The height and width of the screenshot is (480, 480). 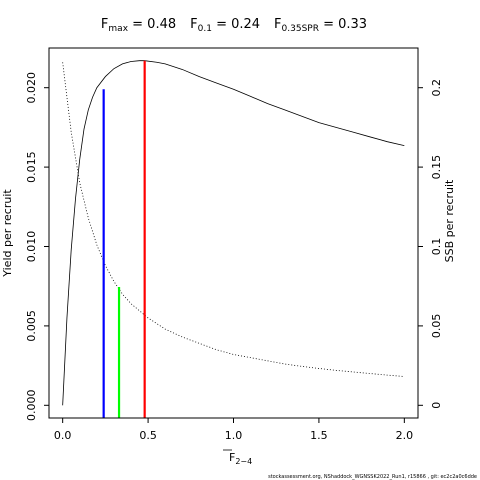 What do you see at coordinates (436, 247) in the screenshot?
I see `y-right-tick-label: 0.1` at bounding box center [436, 247].